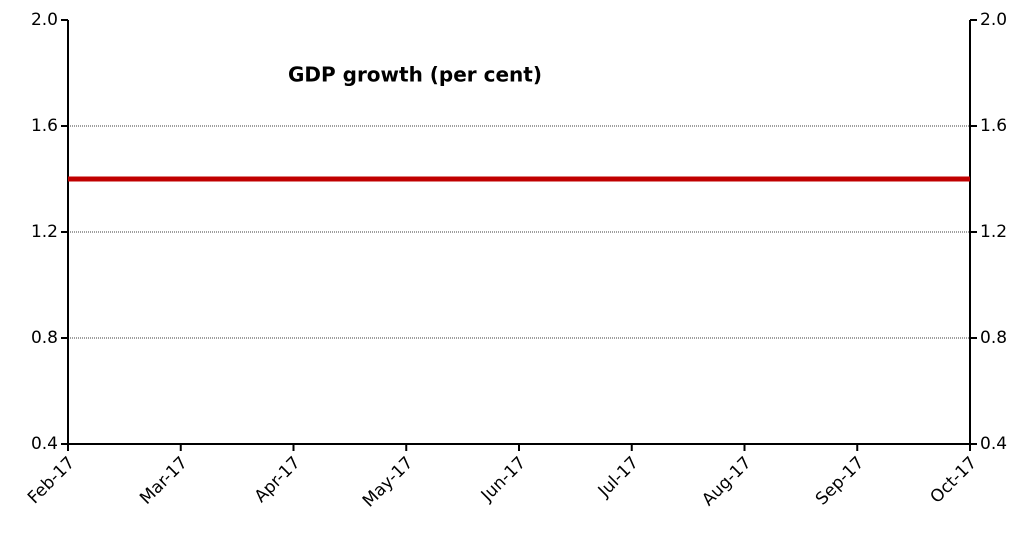 The image size is (1033, 536). I want to click on y-tick-label: 1.6, so click(44, 126).